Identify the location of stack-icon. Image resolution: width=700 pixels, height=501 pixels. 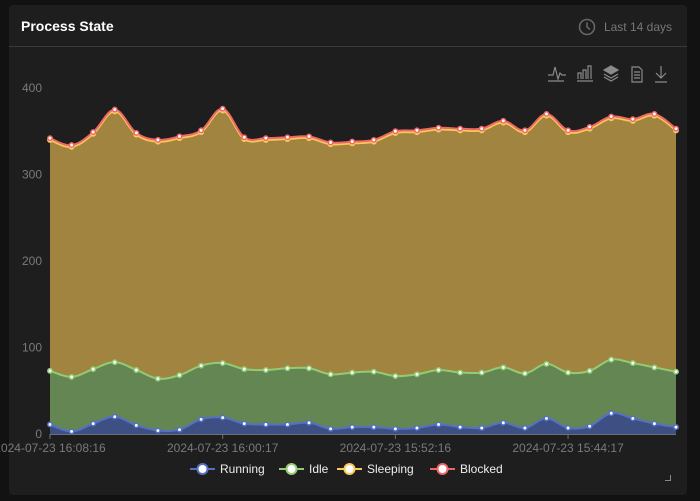
(611, 73).